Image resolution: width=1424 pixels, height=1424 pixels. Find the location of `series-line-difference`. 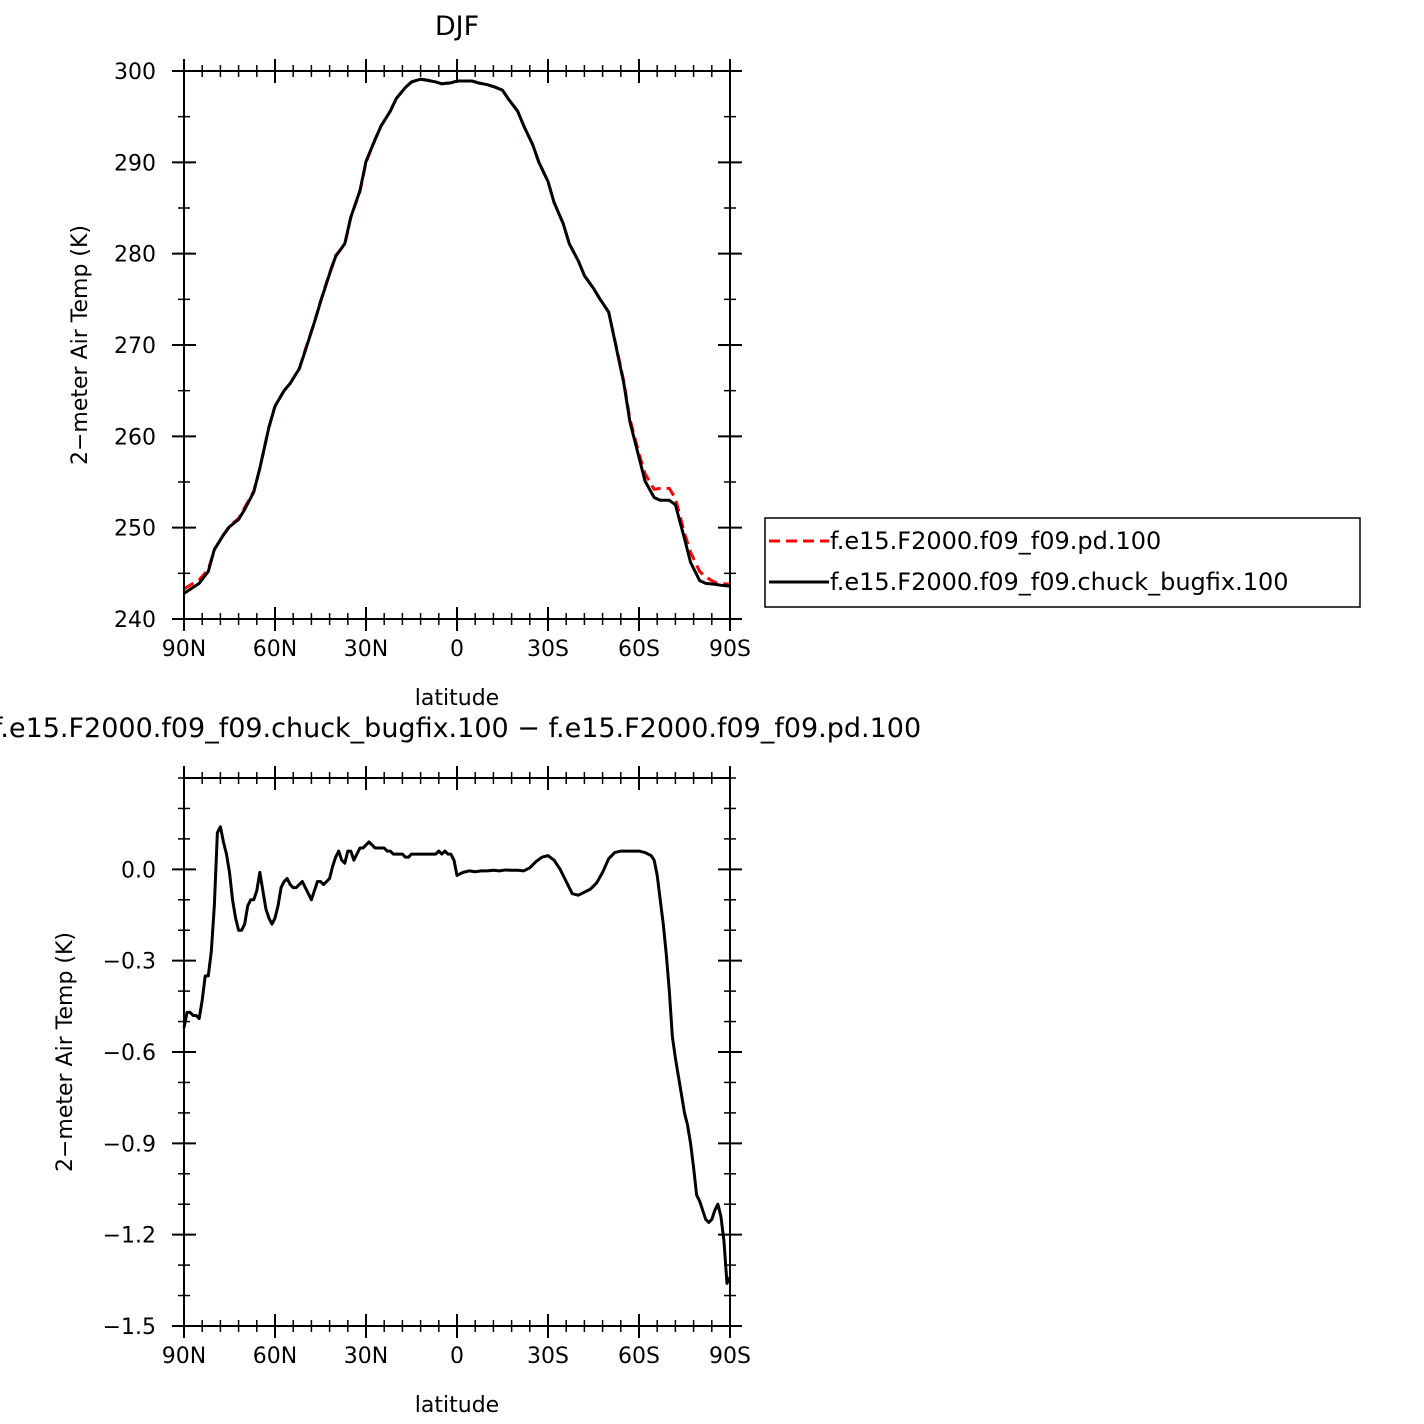

series-line-difference is located at coordinates (457, 1055).